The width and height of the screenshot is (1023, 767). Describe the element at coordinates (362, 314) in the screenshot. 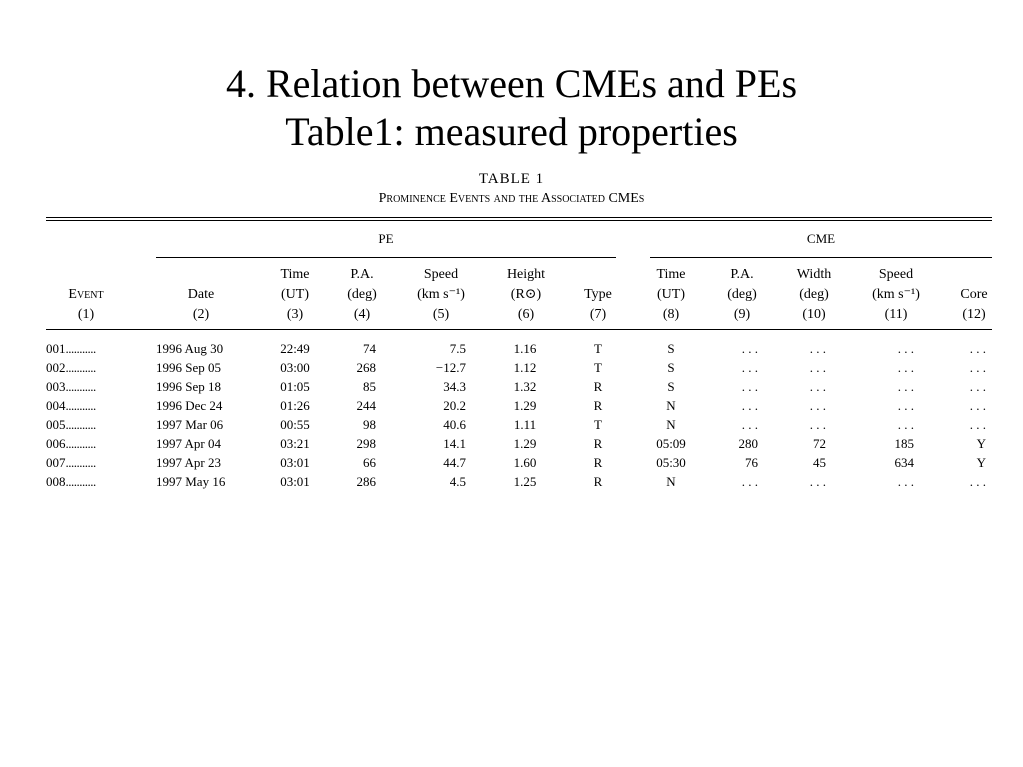

I see `column-header-pa-line-3: (4)` at that location.